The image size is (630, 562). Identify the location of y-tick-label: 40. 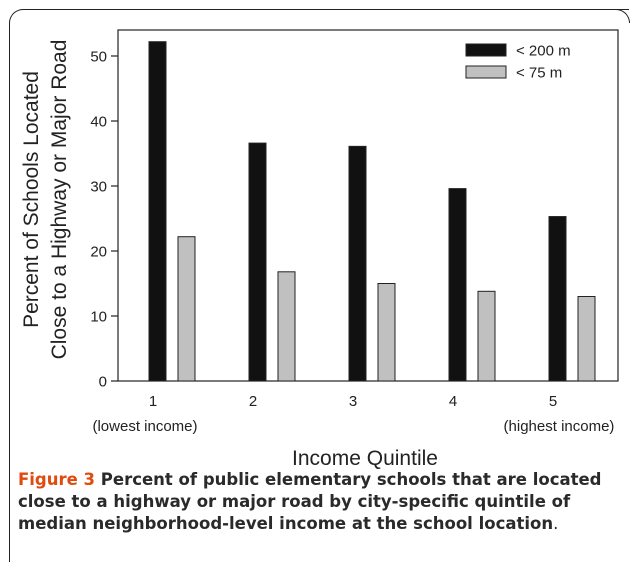
(98, 122).